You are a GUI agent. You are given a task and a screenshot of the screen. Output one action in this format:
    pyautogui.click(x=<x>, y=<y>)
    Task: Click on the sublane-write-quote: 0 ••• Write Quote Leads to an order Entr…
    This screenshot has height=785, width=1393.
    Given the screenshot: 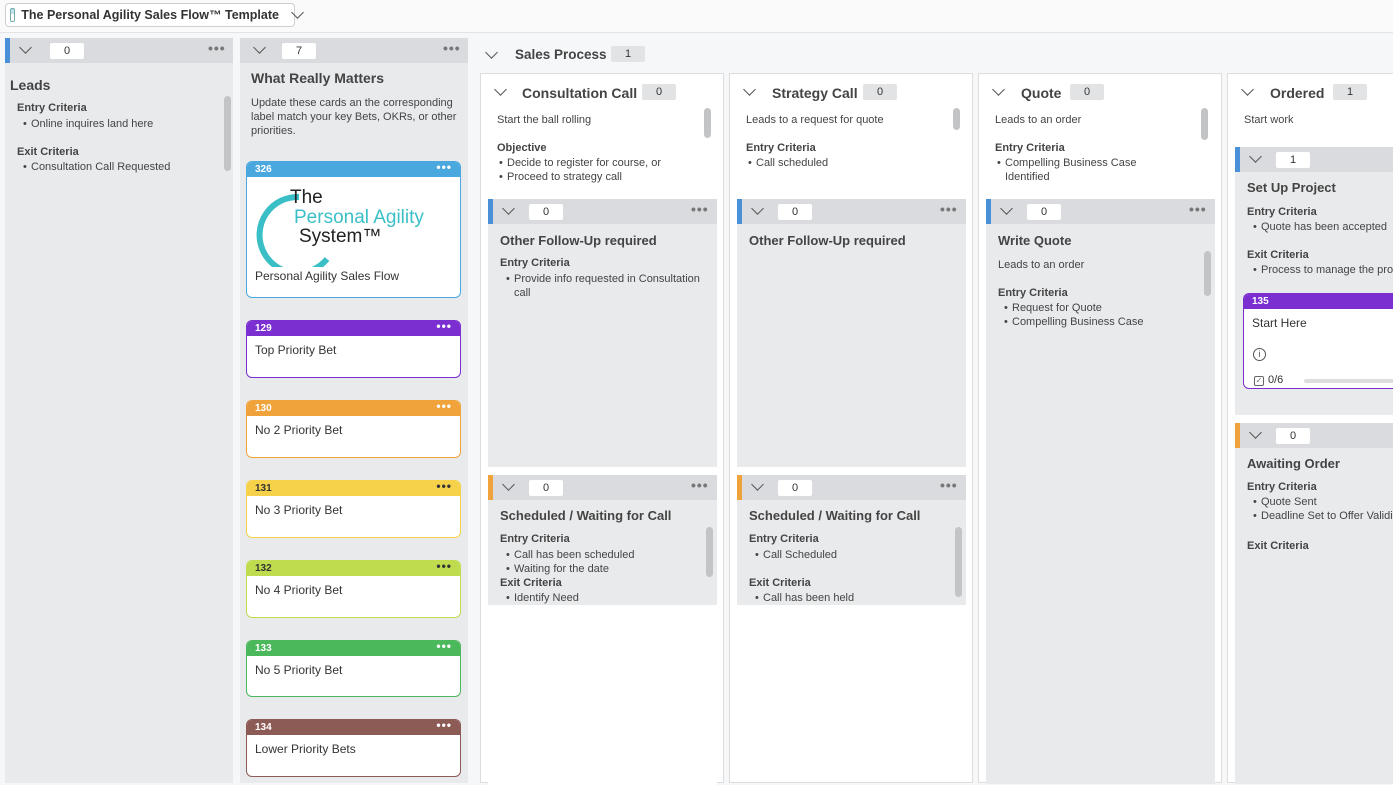 What is the action you would take?
    pyautogui.click(x=1100, y=491)
    